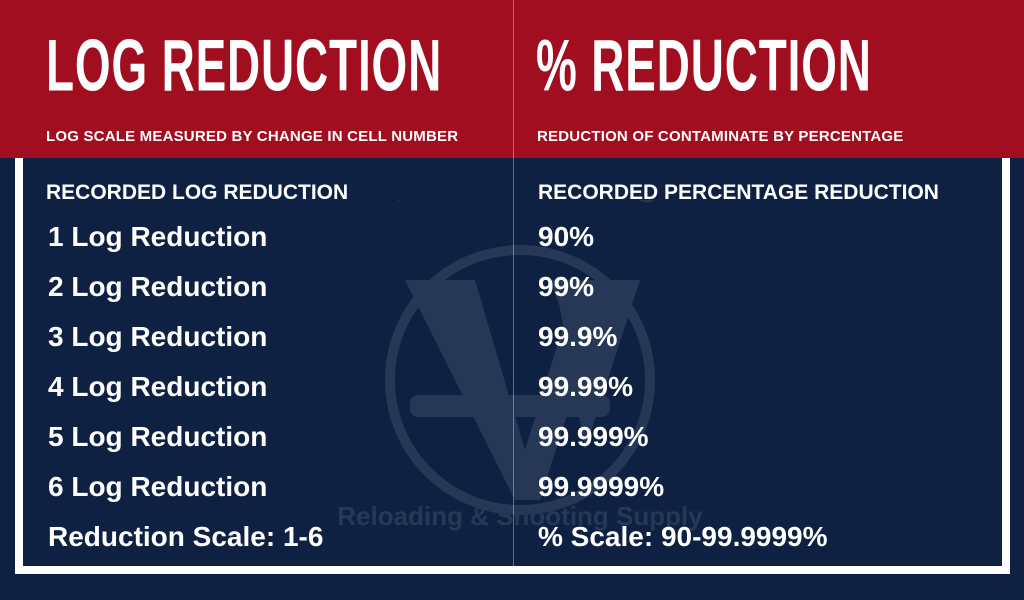 The width and height of the screenshot is (1024, 600). What do you see at coordinates (158, 486) in the screenshot?
I see `log-row: 6 Log Reduction` at bounding box center [158, 486].